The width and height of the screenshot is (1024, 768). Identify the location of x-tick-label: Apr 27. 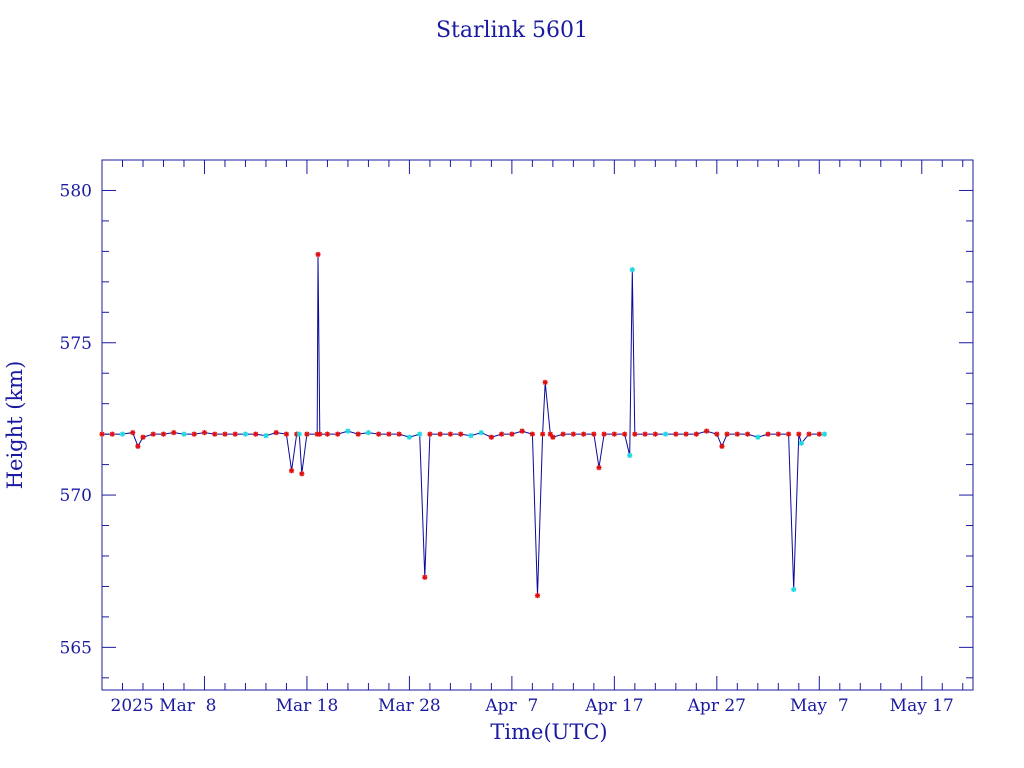
(716, 706).